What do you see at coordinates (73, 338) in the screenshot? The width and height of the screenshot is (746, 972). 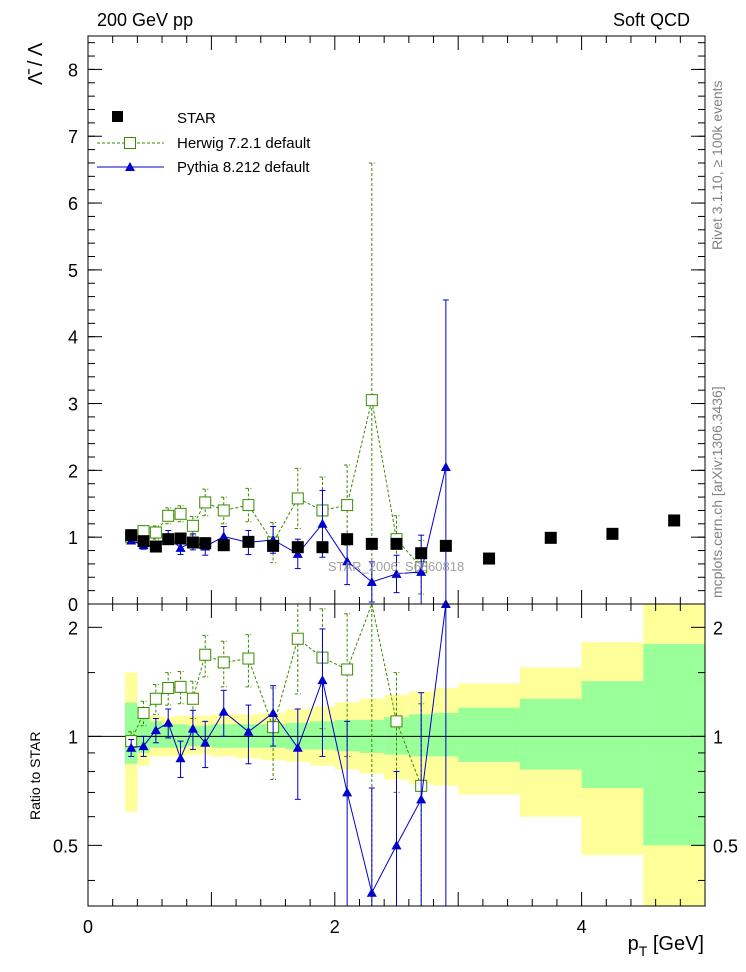 I see `top-y-tick-label: 4` at bounding box center [73, 338].